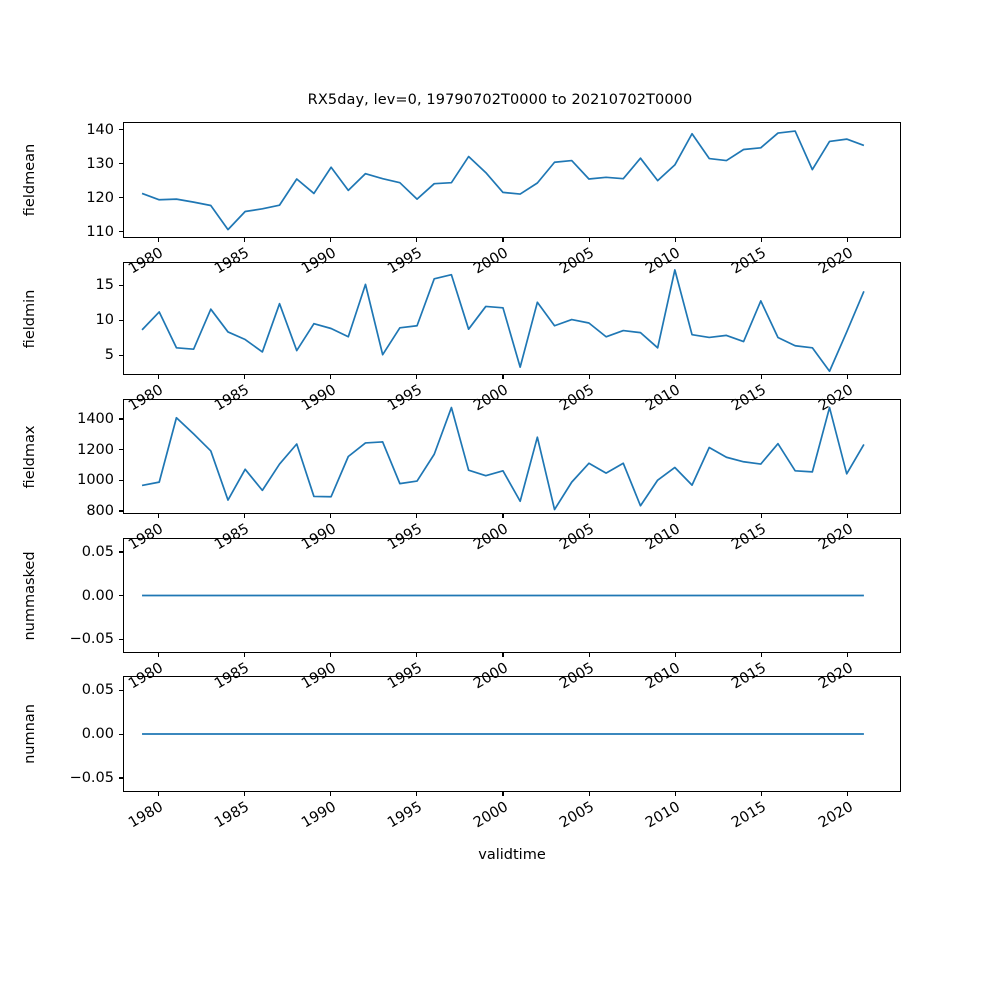 This screenshot has height=1000, width=1000. I want to click on subplot-fieldmax, so click(512, 456).